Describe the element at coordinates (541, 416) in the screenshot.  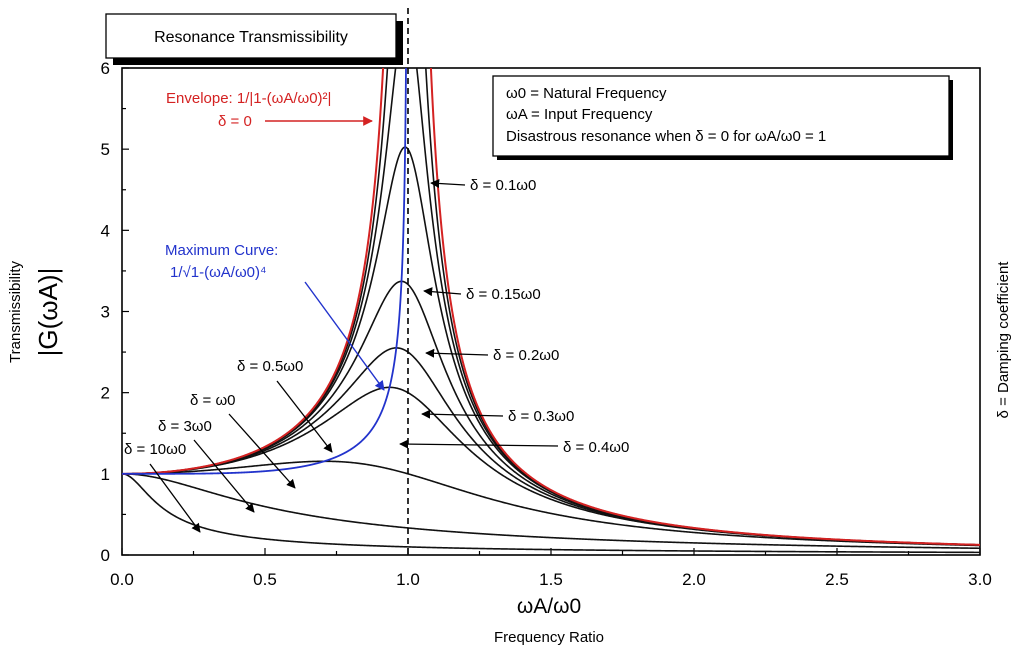
I see `label-delta-0-3: δ = 0.3ω0` at that location.